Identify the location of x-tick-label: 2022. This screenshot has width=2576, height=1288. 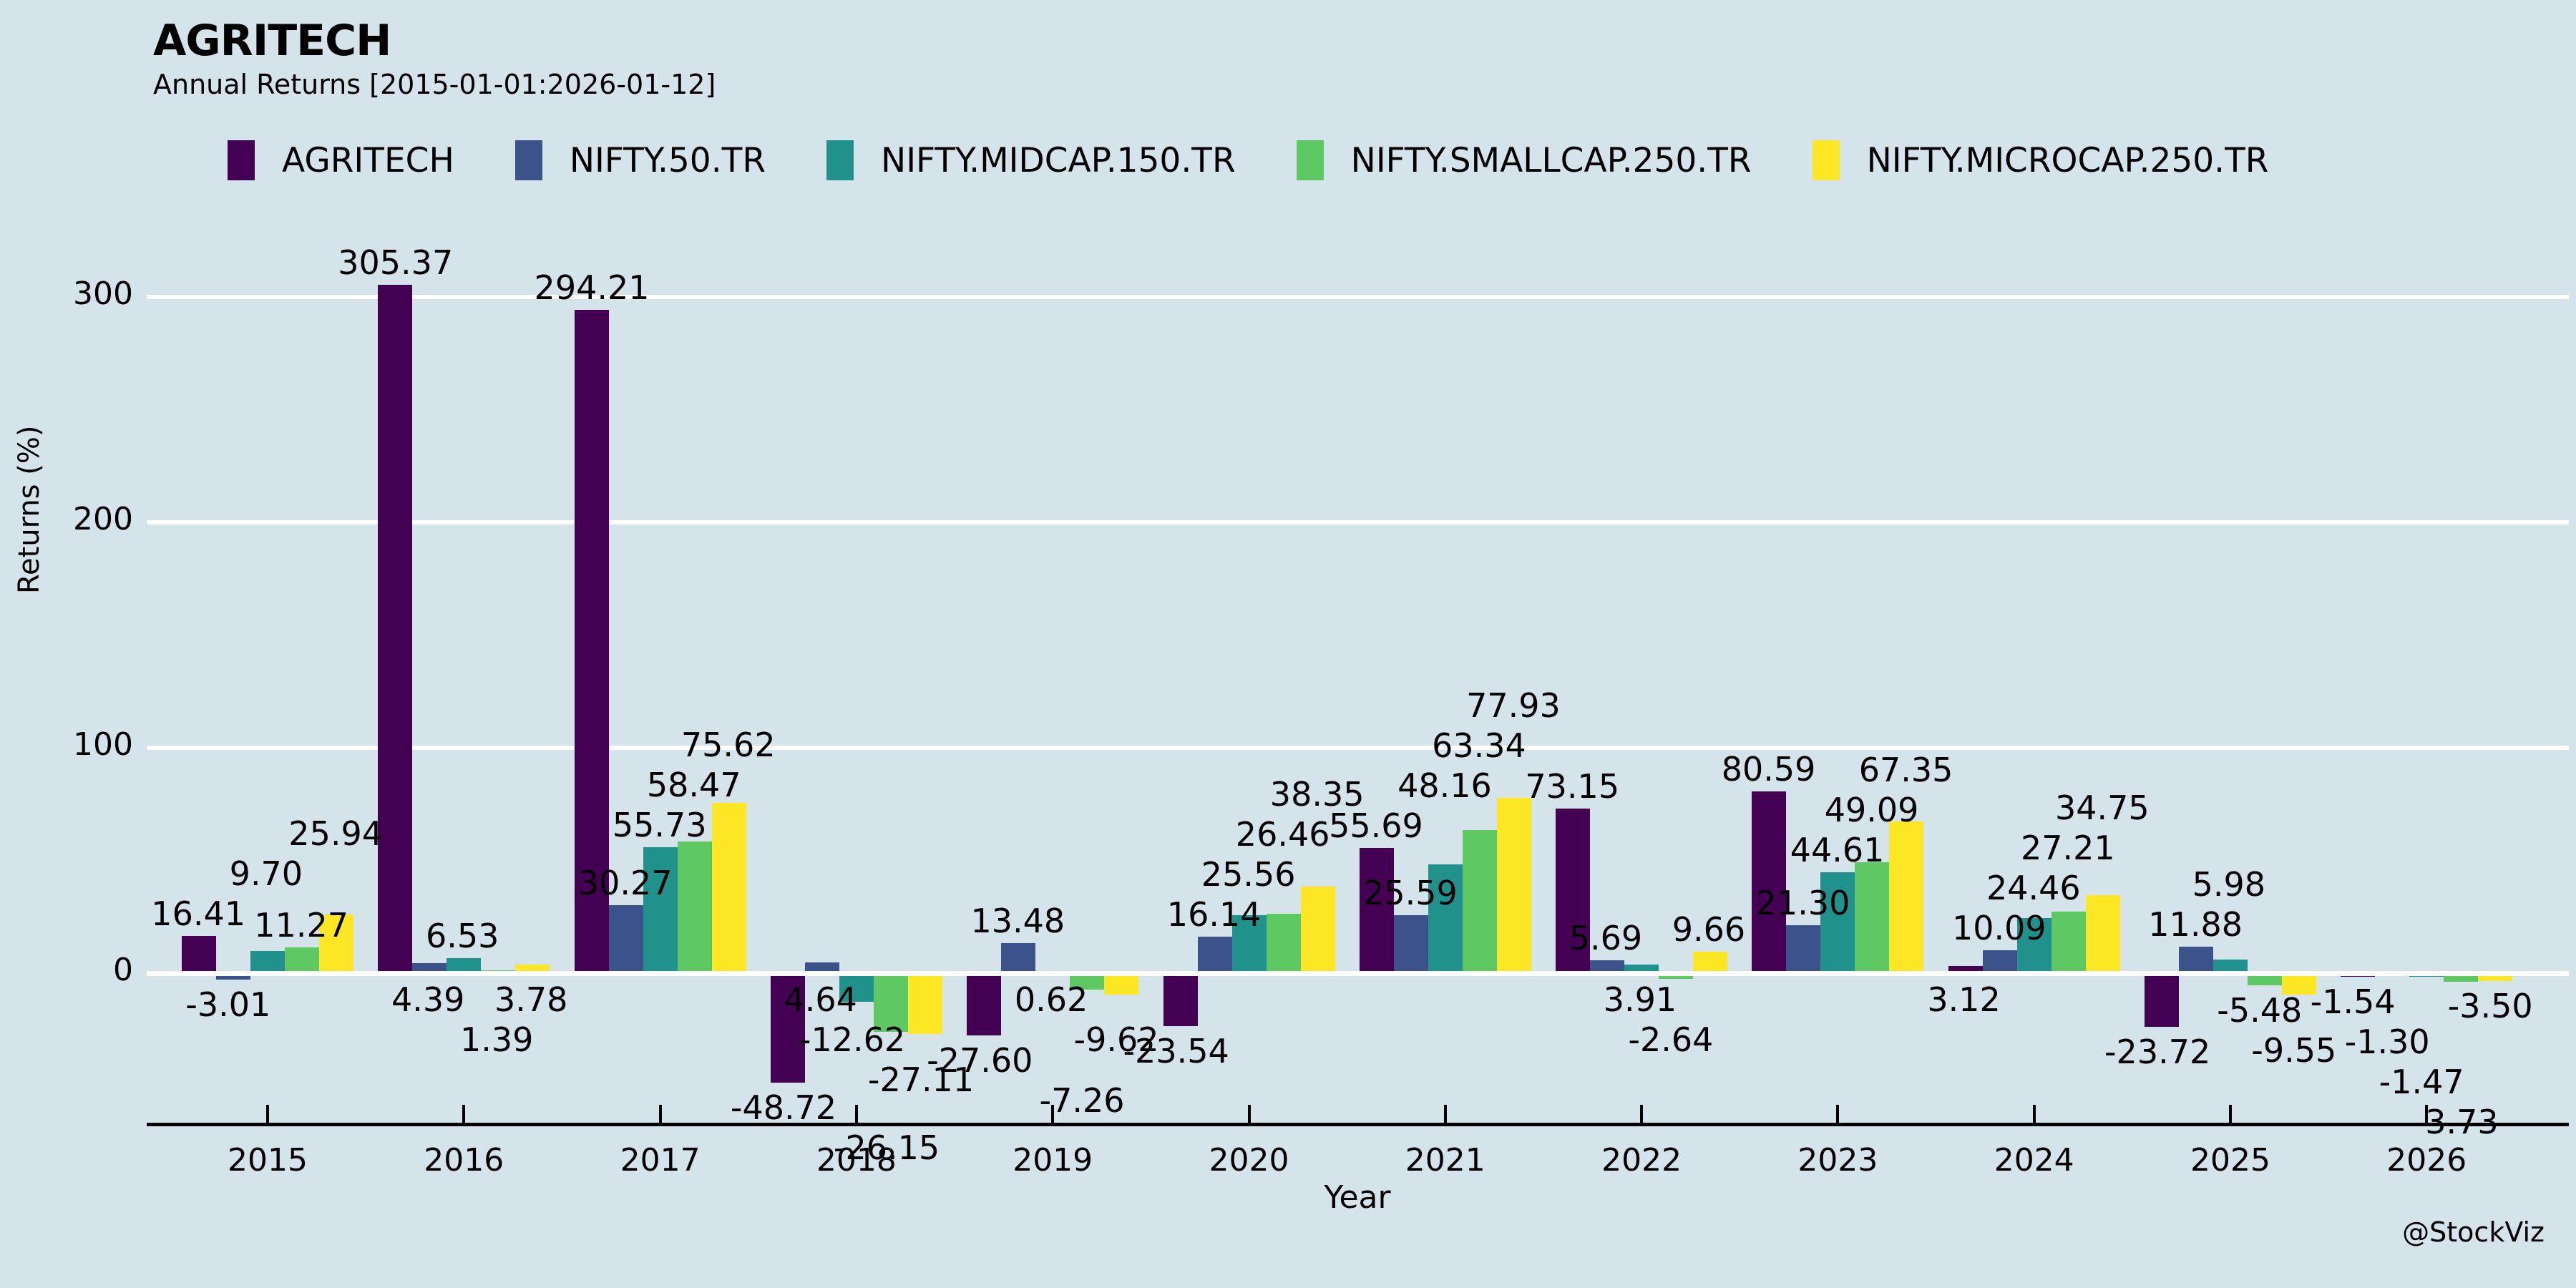
(1641, 1160).